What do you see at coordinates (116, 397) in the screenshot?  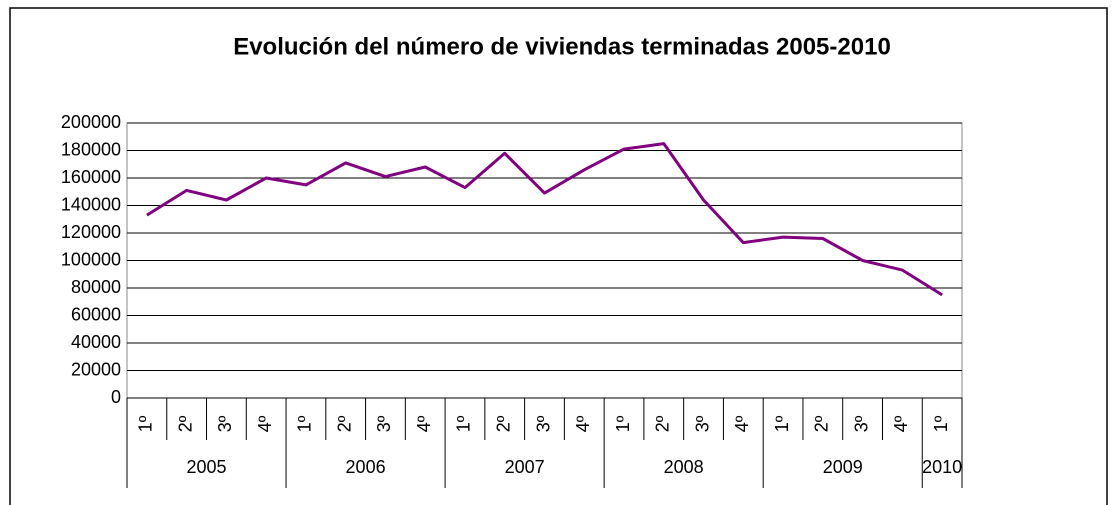 I see `y-tick-label: 0` at bounding box center [116, 397].